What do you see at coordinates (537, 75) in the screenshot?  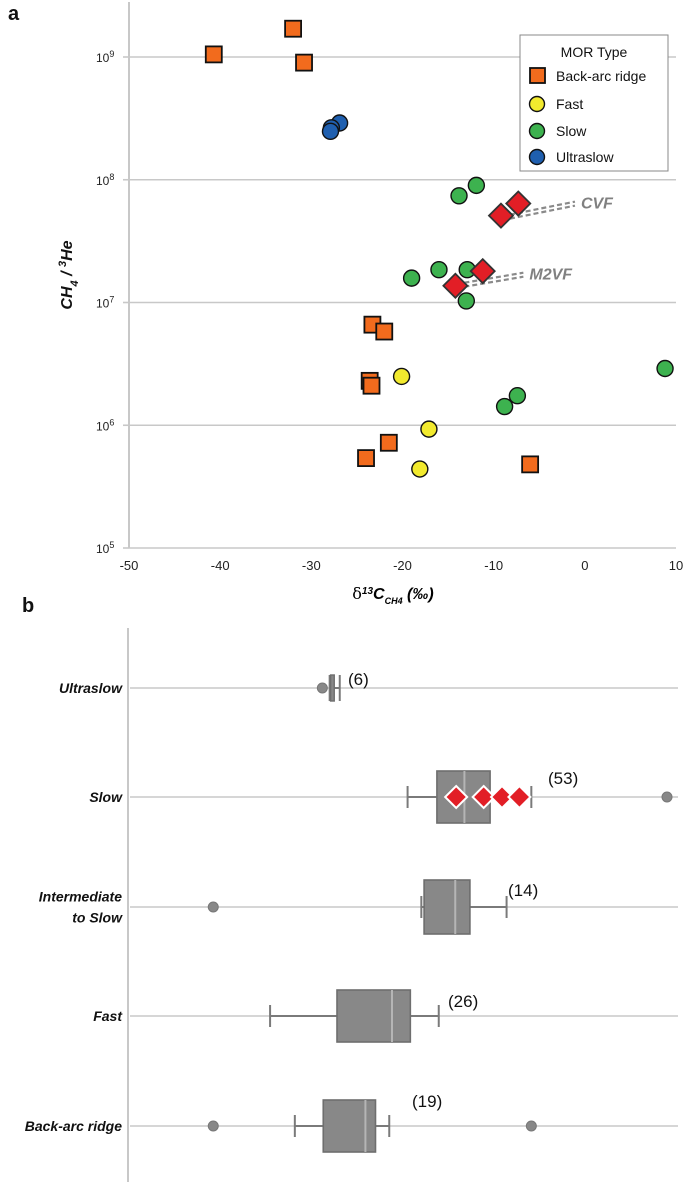 I see `legend-marker-back-arc` at bounding box center [537, 75].